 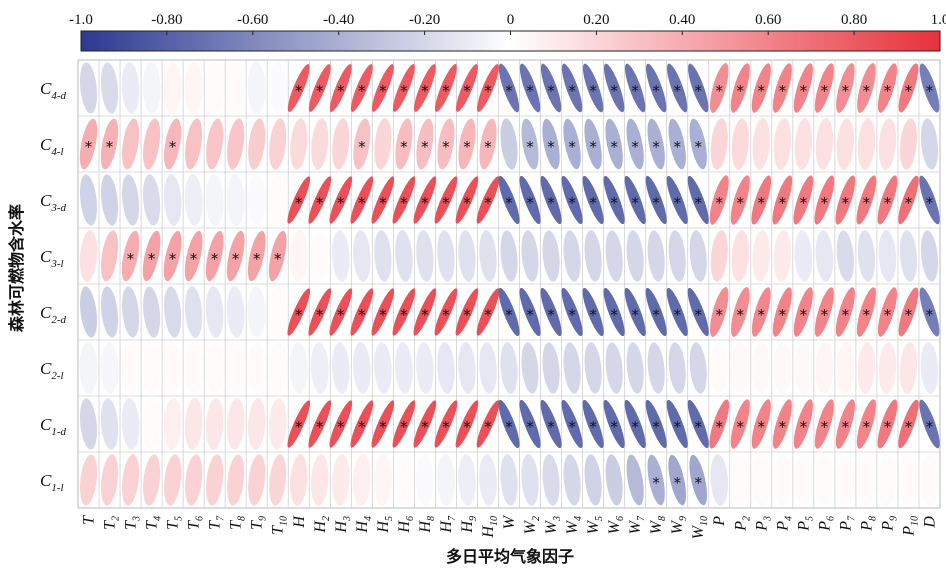 I want to click on colorbar-tick-label: 1.0, so click(x=938, y=20).